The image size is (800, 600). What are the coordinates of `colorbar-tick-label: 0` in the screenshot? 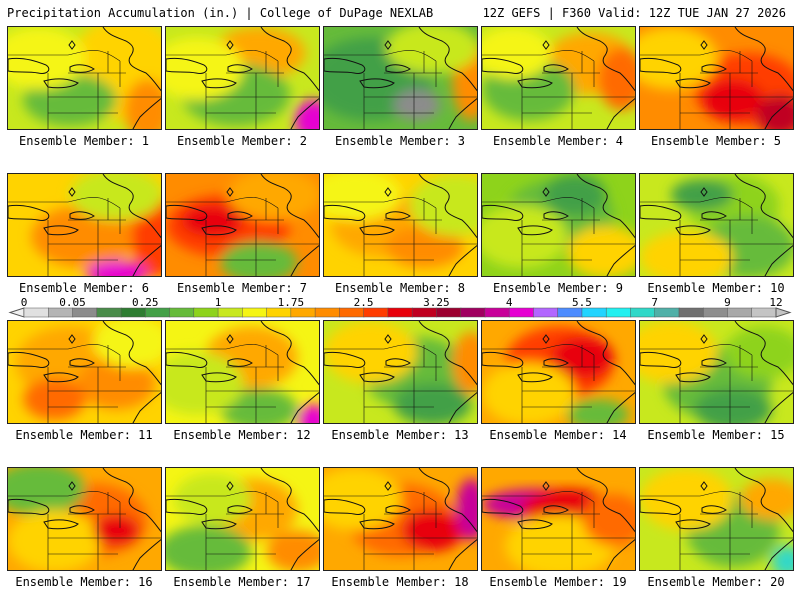 It's located at (24, 302).